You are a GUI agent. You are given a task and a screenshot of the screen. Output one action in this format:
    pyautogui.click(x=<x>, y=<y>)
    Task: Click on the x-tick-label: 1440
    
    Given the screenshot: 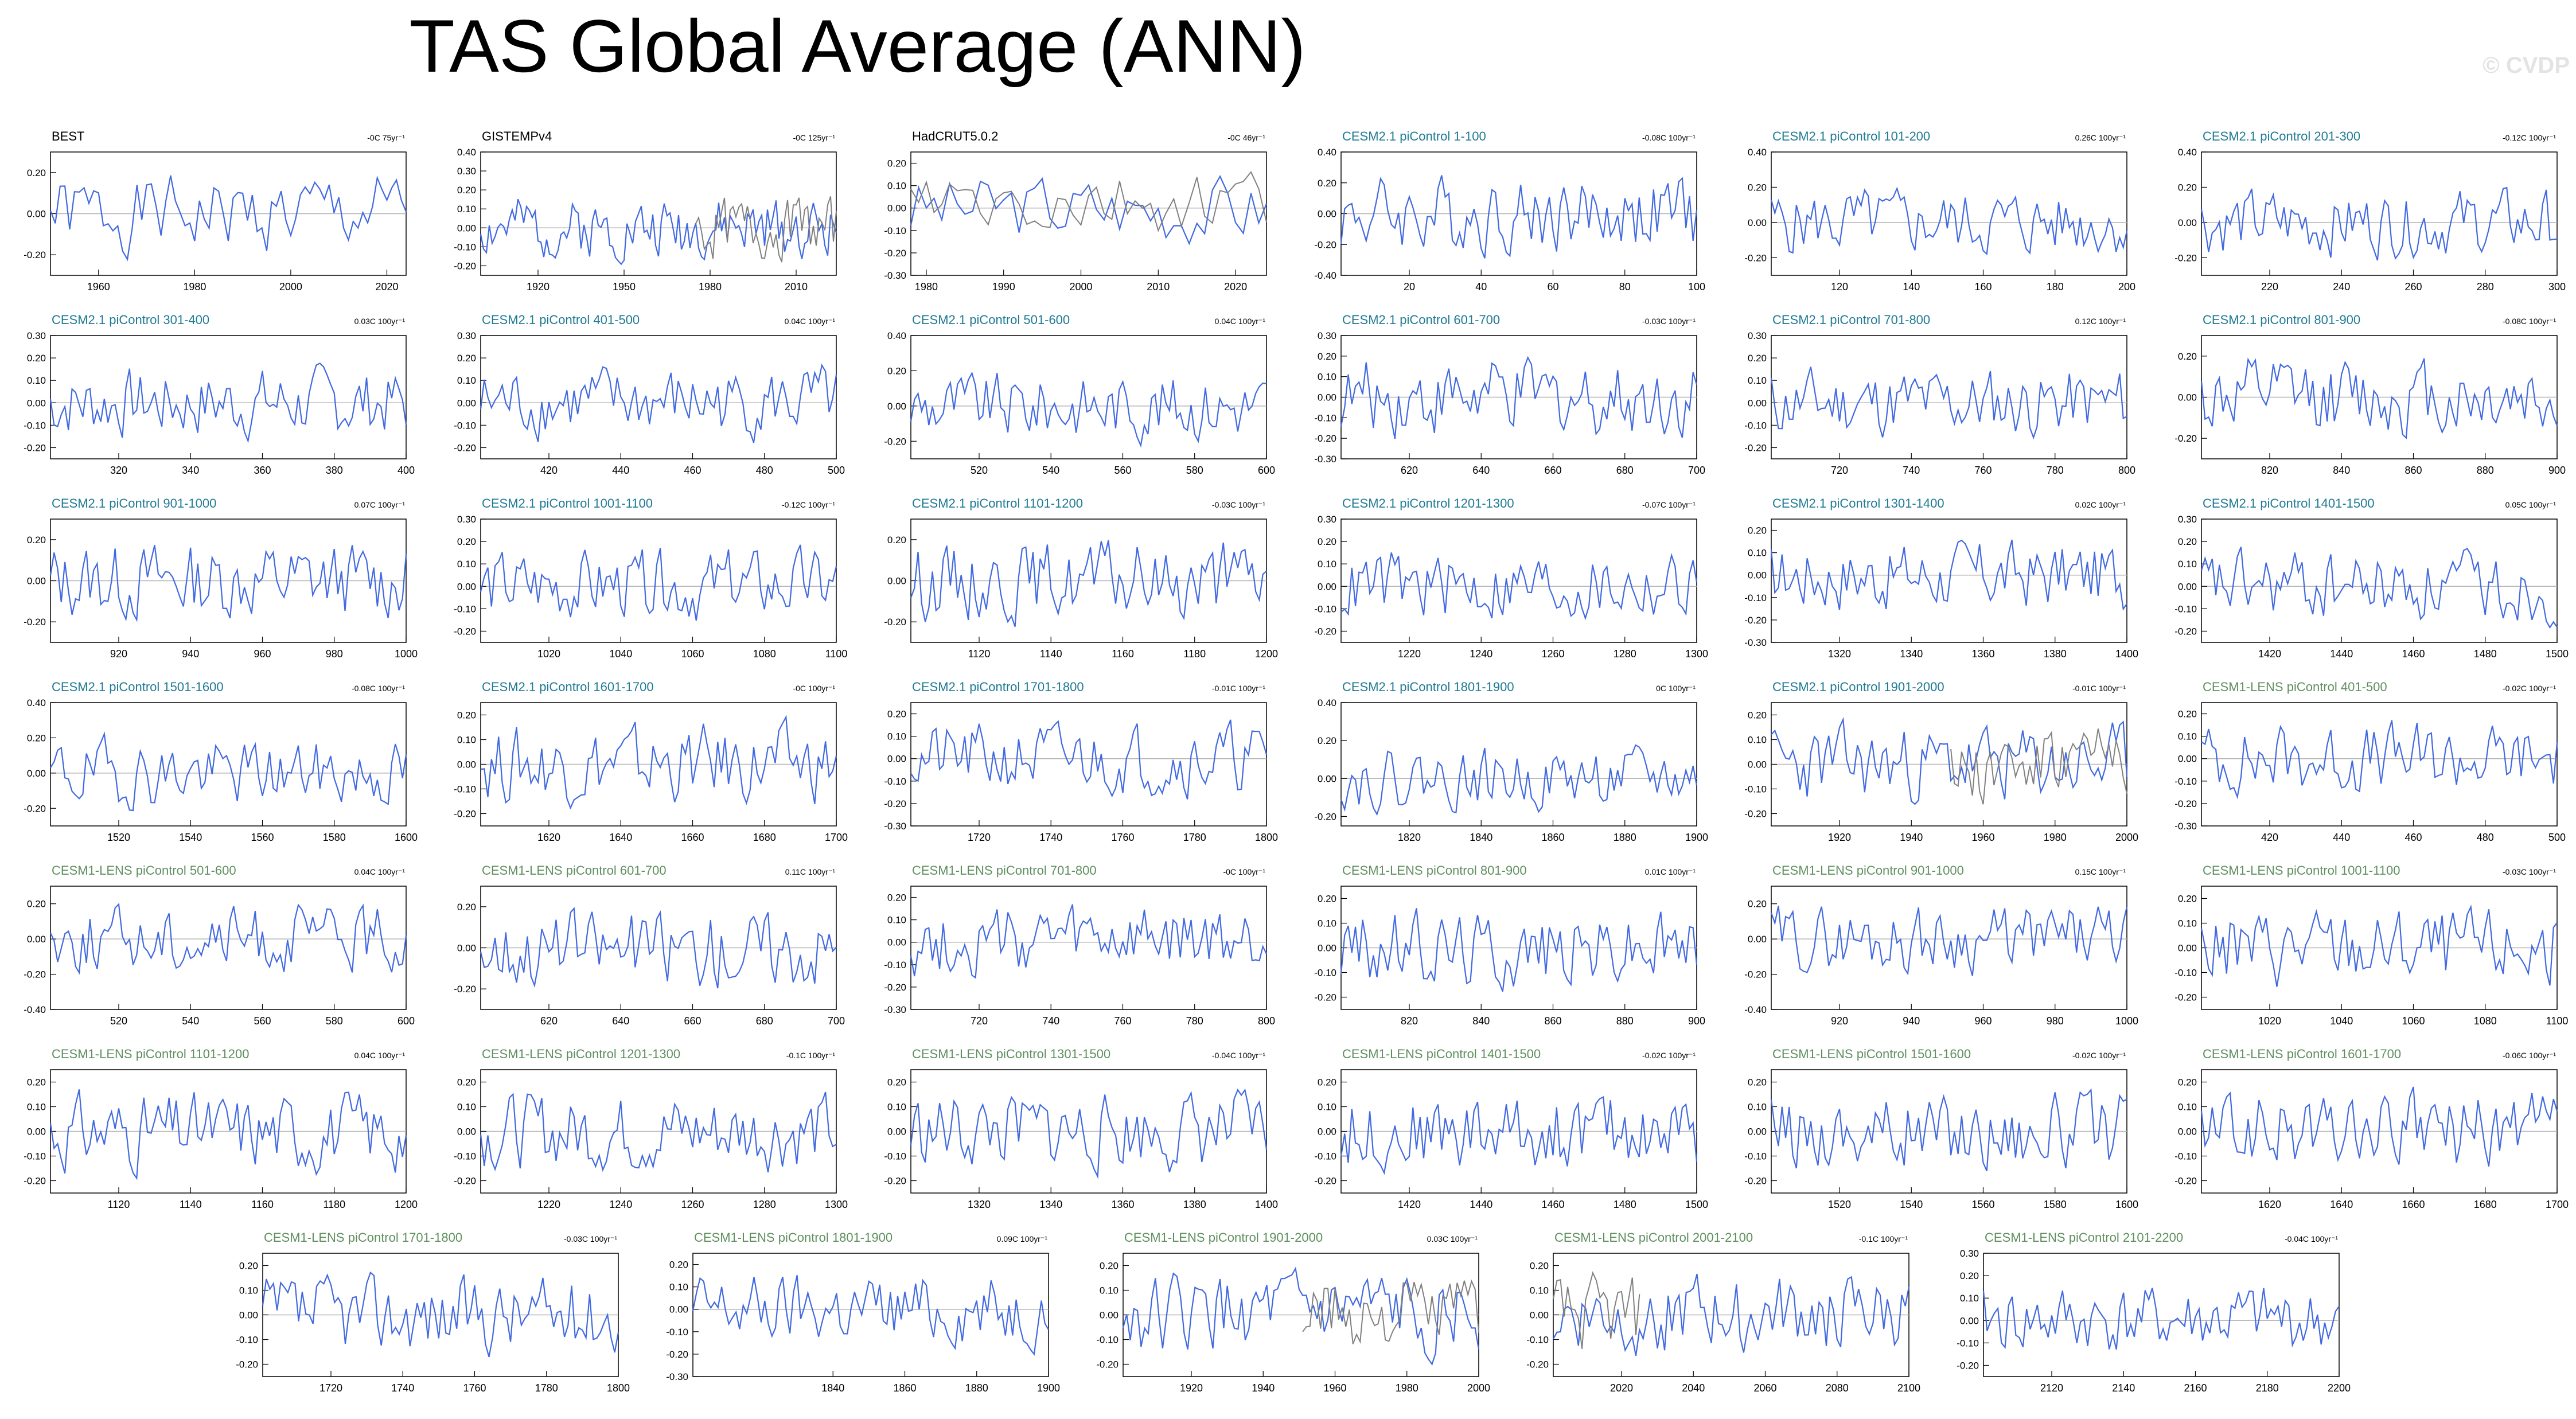 What is the action you would take?
    pyautogui.click(x=1481, y=1204)
    